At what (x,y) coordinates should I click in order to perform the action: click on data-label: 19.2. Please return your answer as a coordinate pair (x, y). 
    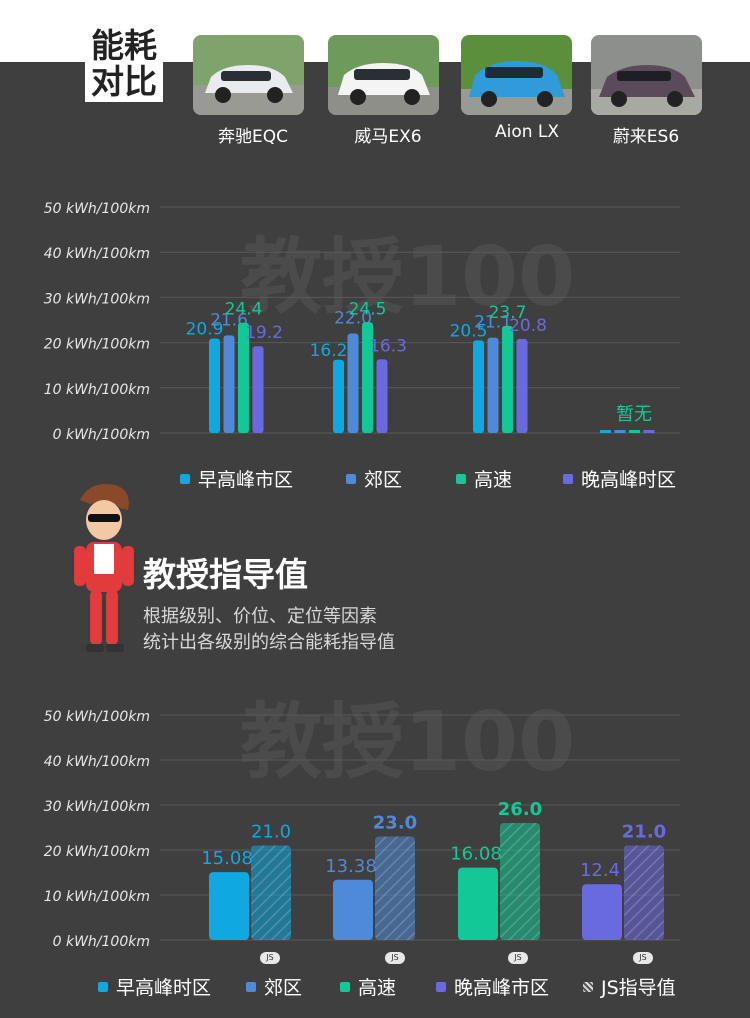
    Looking at the image, I should click on (264, 333).